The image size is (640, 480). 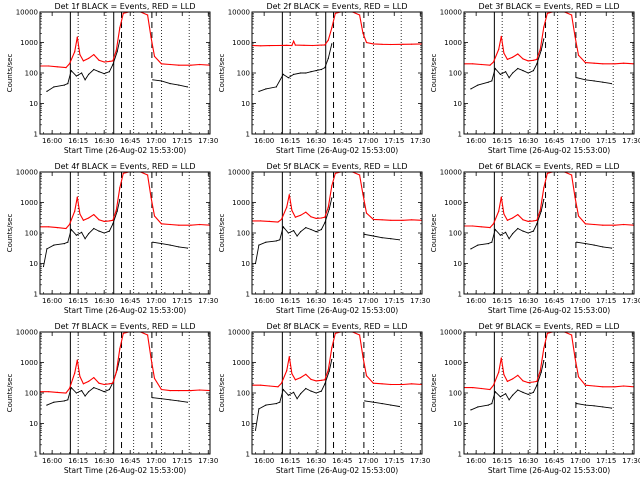 What do you see at coordinates (337, 52) in the screenshot?
I see `series-group` at bounding box center [337, 52].